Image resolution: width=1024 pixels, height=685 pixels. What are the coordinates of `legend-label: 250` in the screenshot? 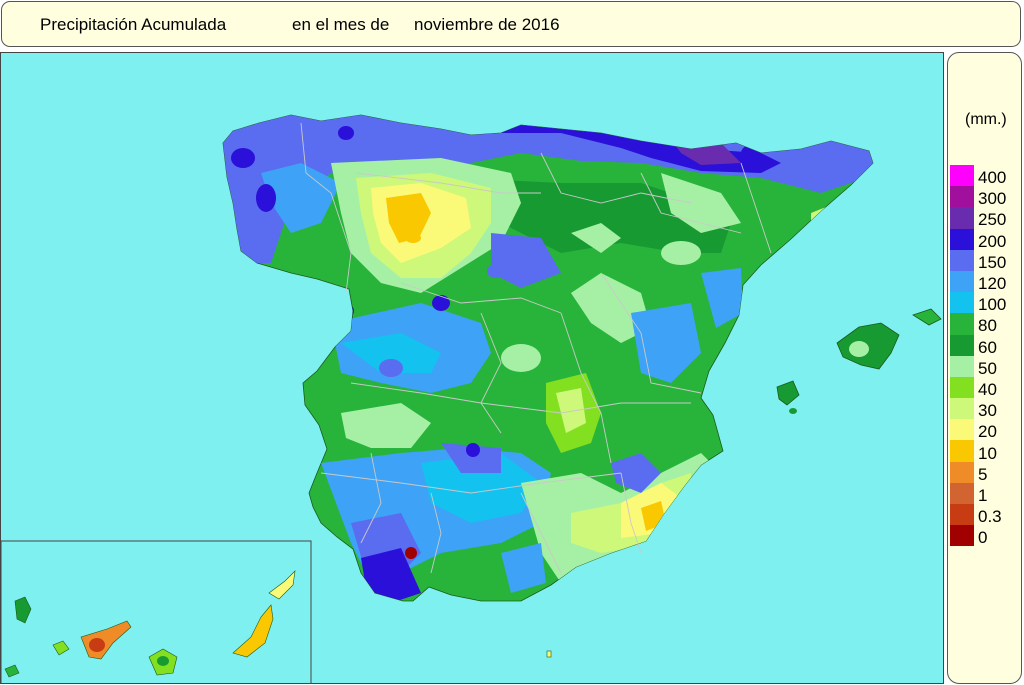 It's located at (992, 220).